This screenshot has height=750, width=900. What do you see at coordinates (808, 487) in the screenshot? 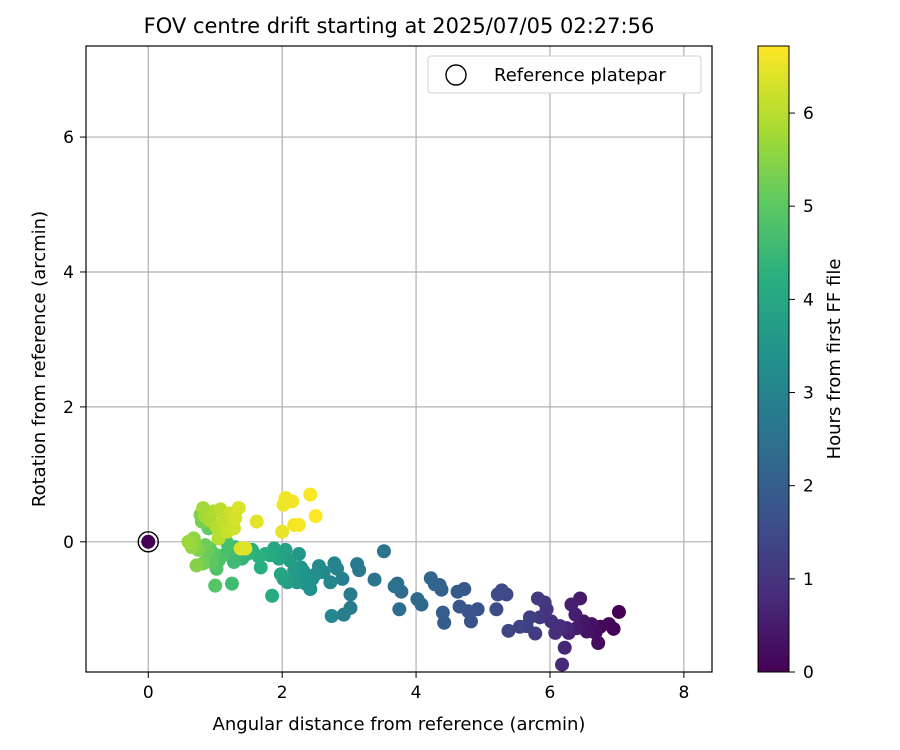
I see `colorbar-tick-label: 2` at bounding box center [808, 487].